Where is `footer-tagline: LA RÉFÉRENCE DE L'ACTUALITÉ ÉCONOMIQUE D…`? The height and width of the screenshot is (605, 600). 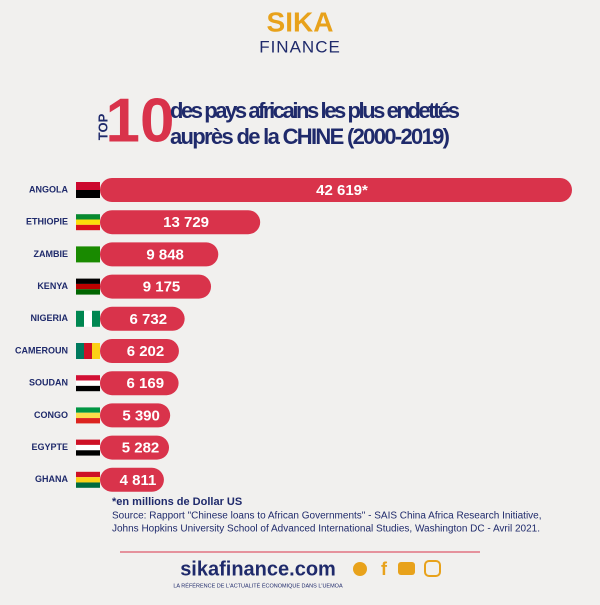 footer-tagline: LA RÉFÉRENCE DE L'ACTUALITÉ ÉCONOMIQUE D… is located at coordinates (258, 585).